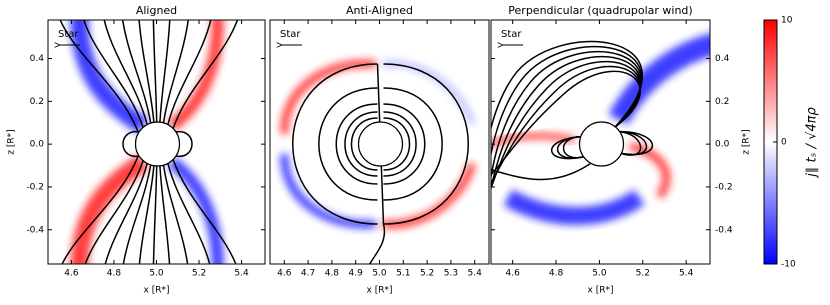 This screenshot has width=830, height=305. I want to click on panel-title: Aligned, so click(156, 10).